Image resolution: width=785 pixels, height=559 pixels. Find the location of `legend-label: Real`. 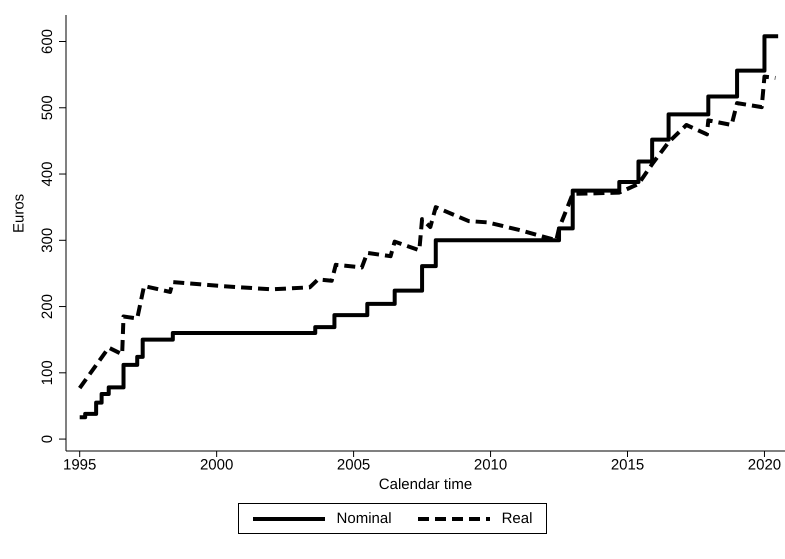

legend-label: Real is located at coordinates (517, 518).